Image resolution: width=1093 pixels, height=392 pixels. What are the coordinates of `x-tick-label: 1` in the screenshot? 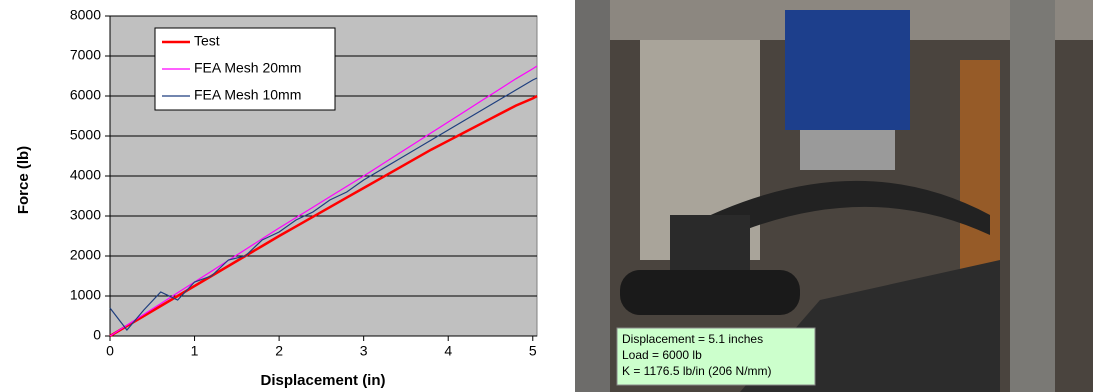 It's located at (195, 351).